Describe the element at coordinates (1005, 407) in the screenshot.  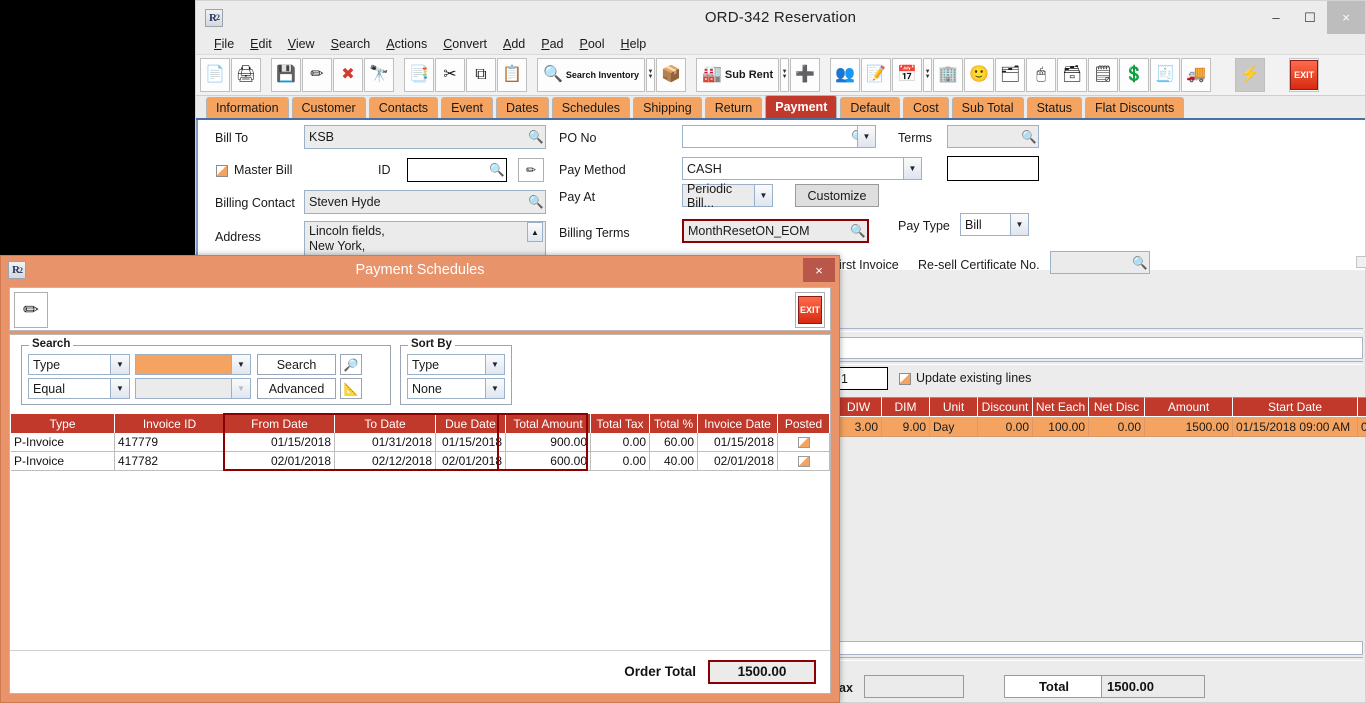
I see `col-discount: Discount` at that location.